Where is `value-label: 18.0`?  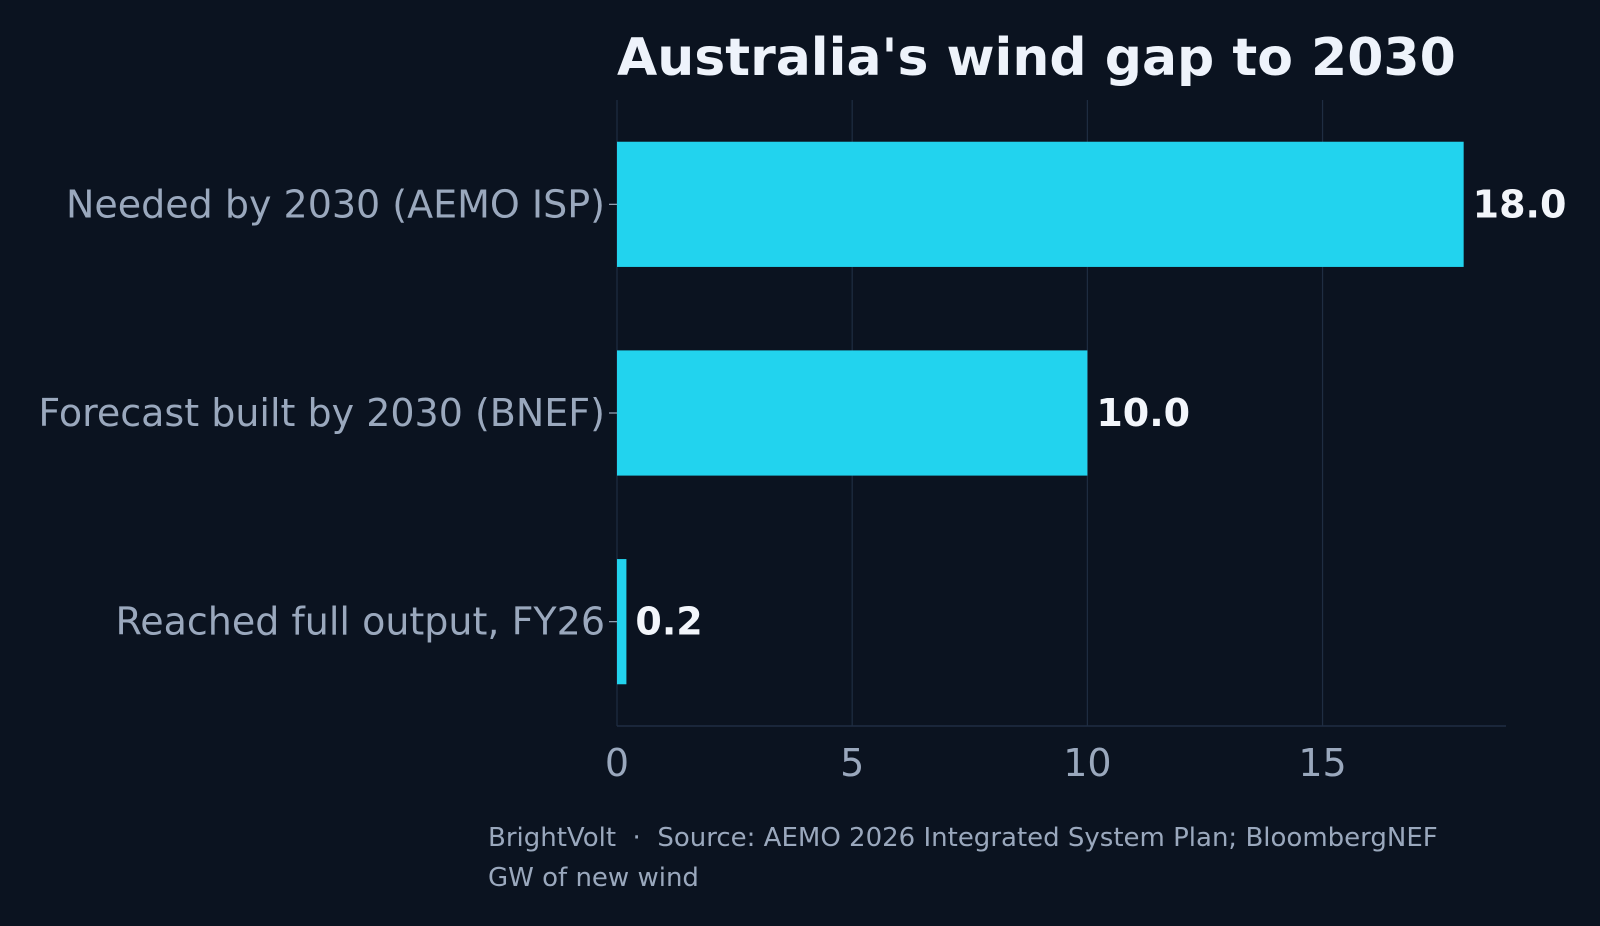
value-label: 18.0 is located at coordinates (1520, 204).